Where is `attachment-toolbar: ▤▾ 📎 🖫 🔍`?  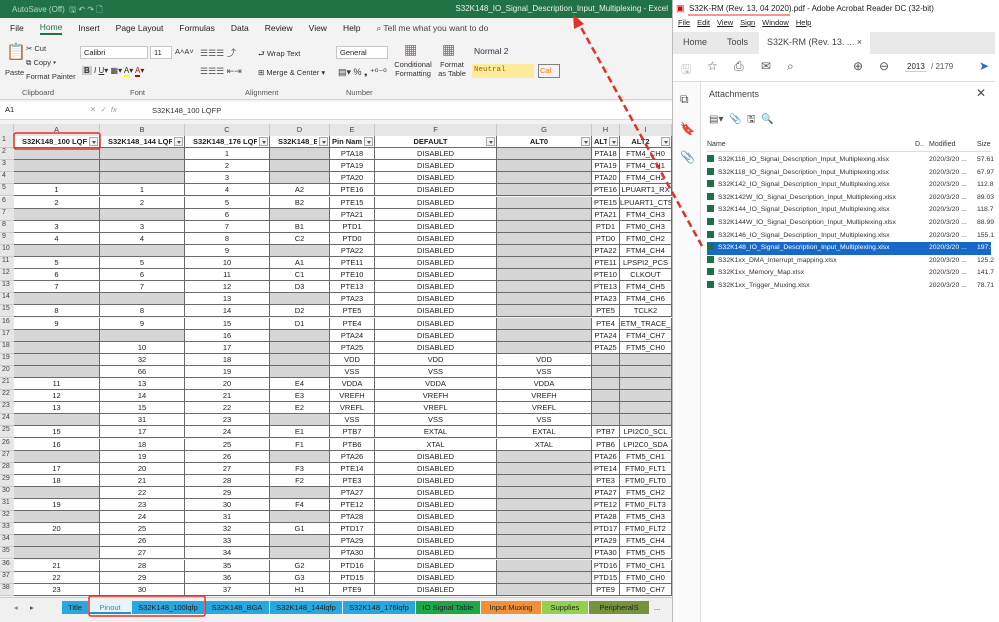
attachment-toolbar: ▤▾ 📎 🖫 🔍 is located at coordinates (741, 119).